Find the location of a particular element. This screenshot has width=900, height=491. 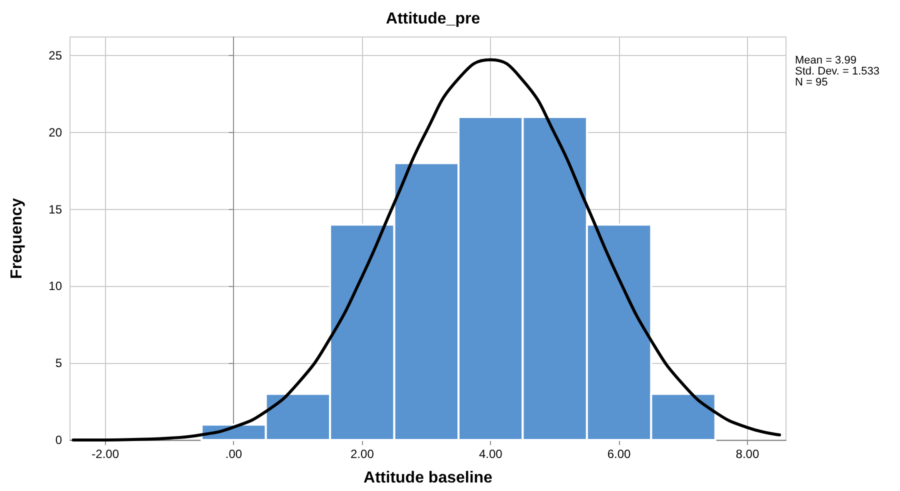

x-tick-label: 8.00 is located at coordinates (748, 454).